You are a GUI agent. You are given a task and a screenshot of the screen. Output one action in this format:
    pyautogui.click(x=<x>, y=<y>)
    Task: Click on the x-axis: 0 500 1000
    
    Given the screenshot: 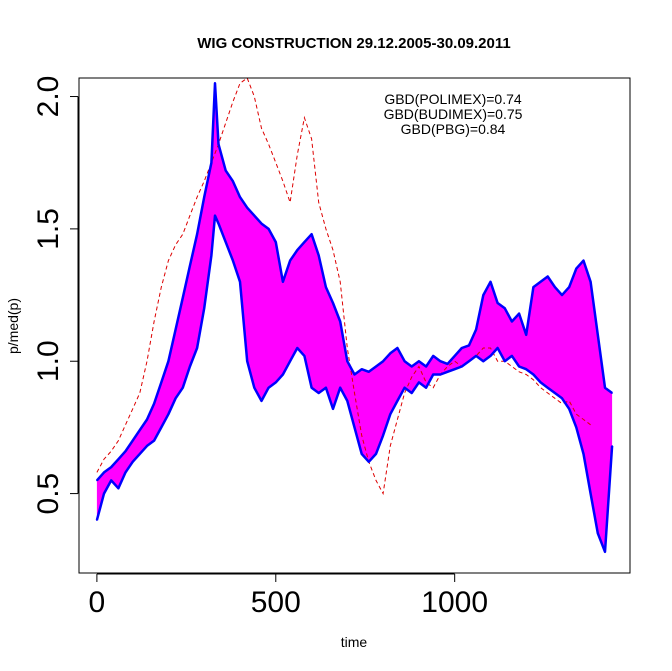 What is the action you would take?
    pyautogui.click(x=288, y=596)
    